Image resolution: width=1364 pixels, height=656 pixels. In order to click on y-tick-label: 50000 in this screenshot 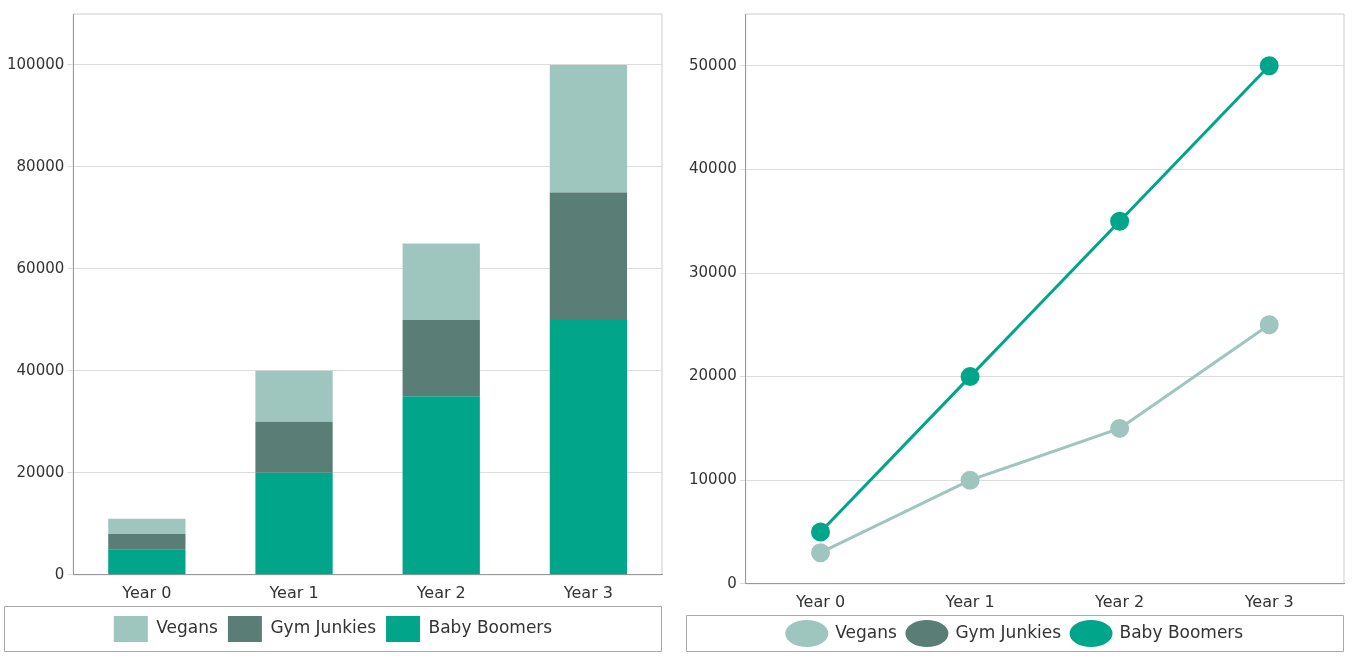, I will do `click(713, 64)`.